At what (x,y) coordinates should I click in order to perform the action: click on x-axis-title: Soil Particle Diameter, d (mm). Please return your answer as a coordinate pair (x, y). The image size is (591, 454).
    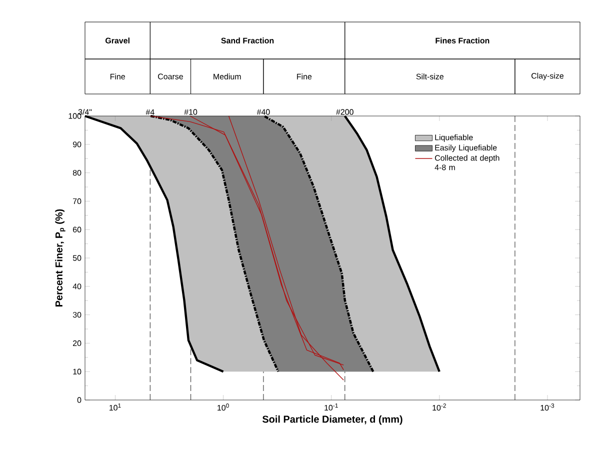
    Looking at the image, I should click on (332, 420).